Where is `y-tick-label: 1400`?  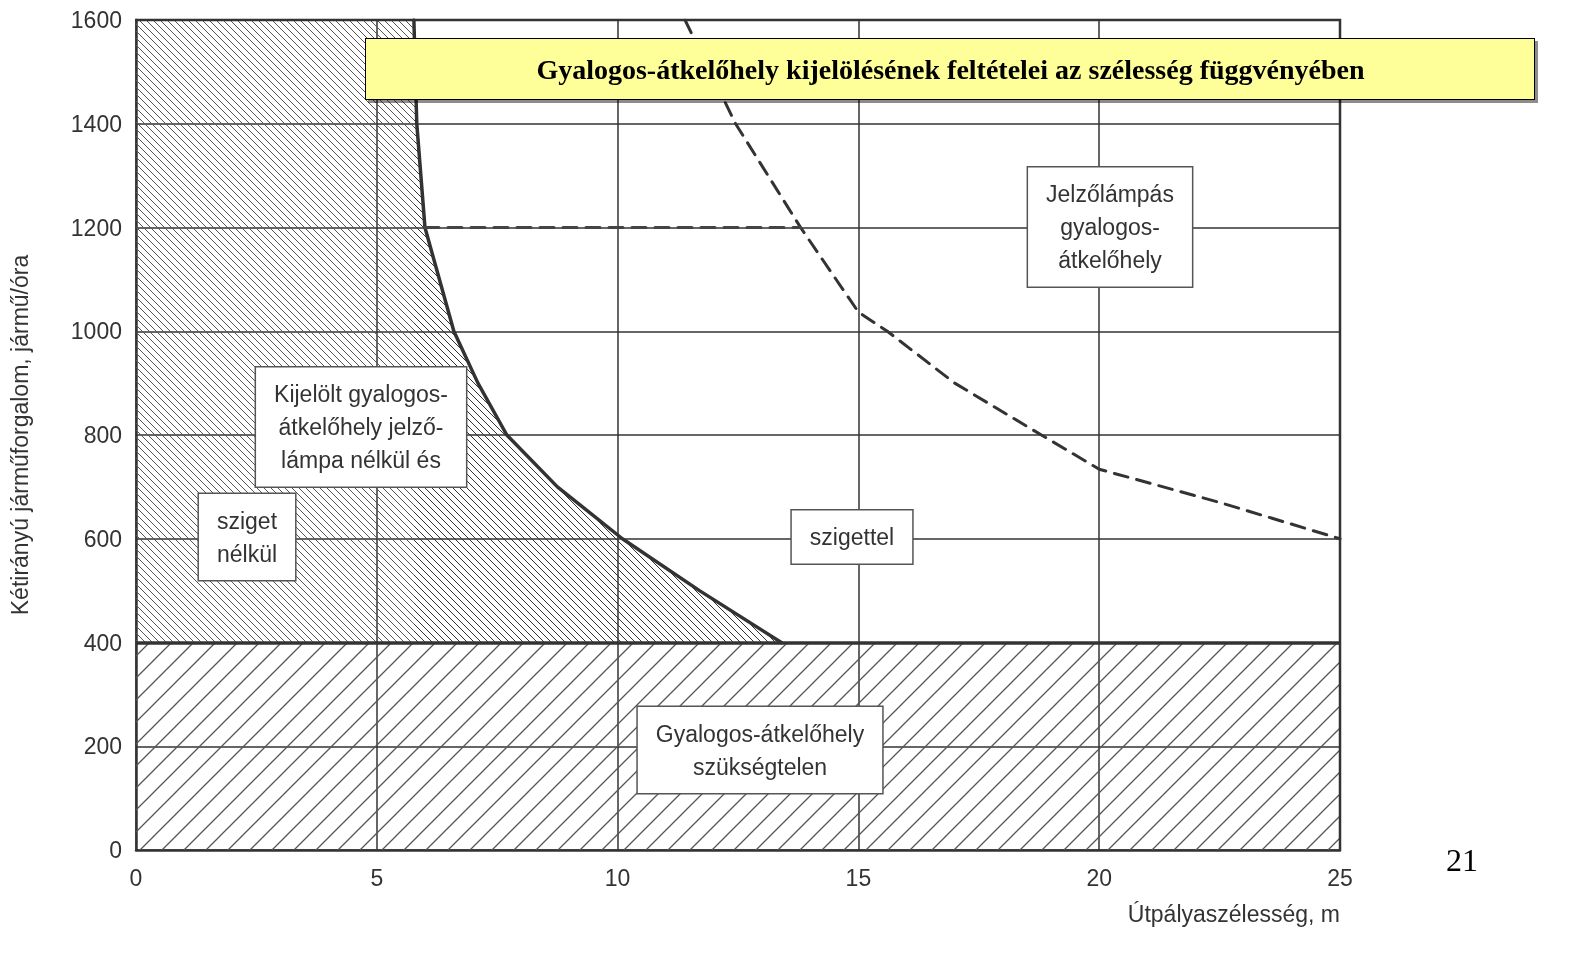 y-tick-label: 1400 is located at coordinates (96, 123).